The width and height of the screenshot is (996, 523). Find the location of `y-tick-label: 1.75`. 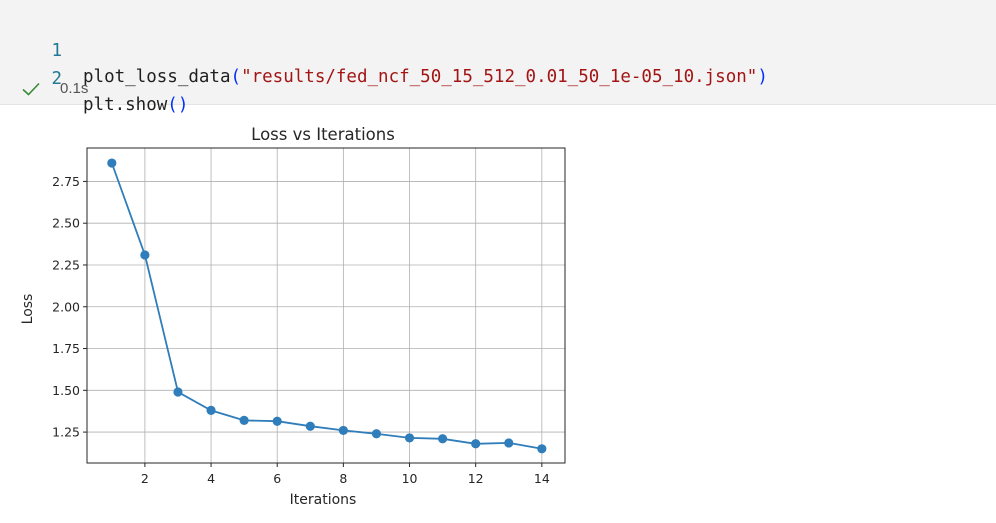

y-tick-label: 1.75 is located at coordinates (66, 348).